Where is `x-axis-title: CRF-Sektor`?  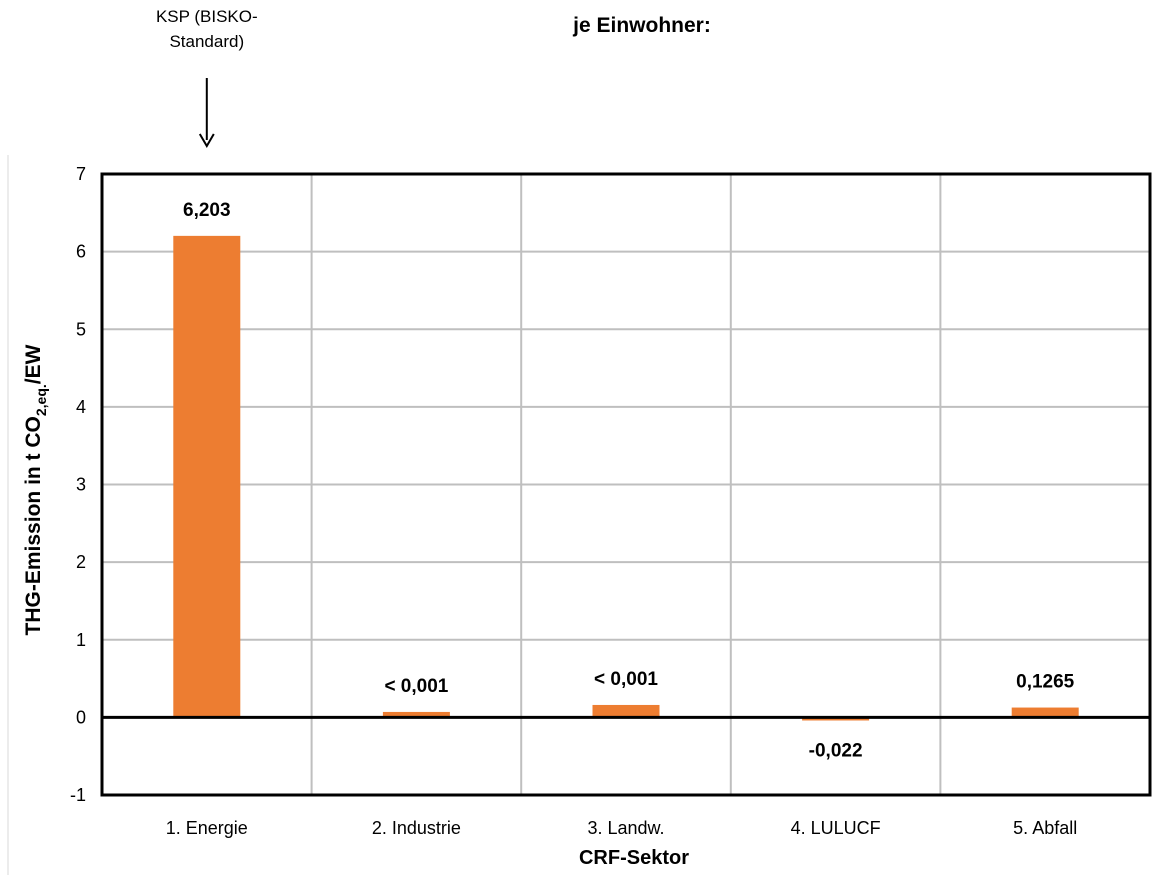 x-axis-title: CRF-Sektor is located at coordinates (634, 858).